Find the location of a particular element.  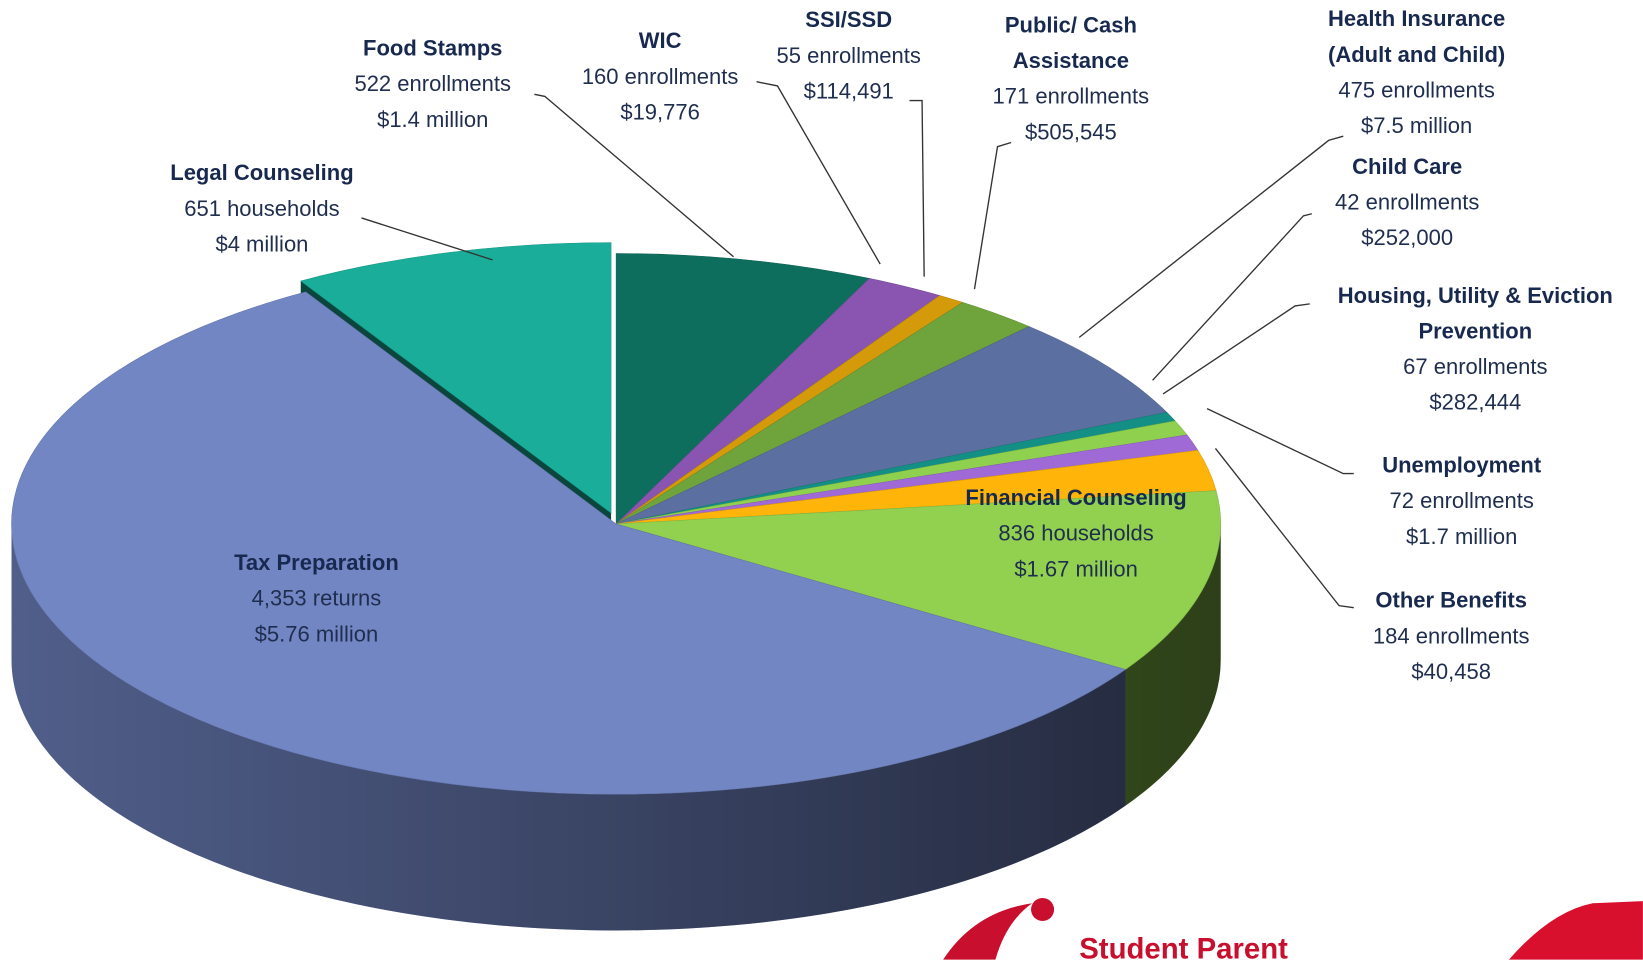

logo-text: Student Parent is located at coordinates (1183, 946).